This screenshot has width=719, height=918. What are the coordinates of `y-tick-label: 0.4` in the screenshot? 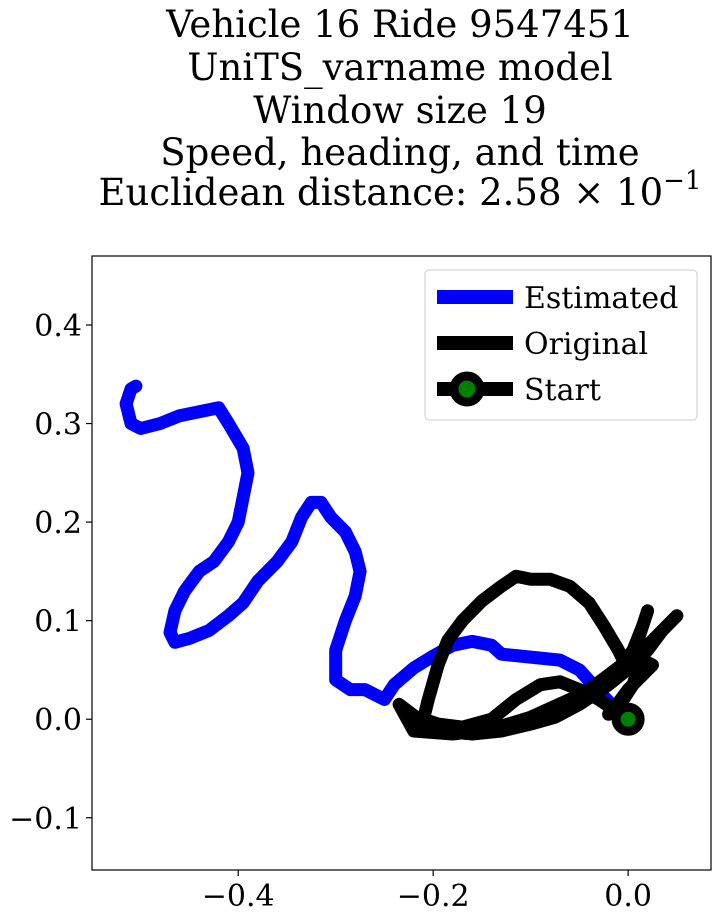 It's located at (58, 326).